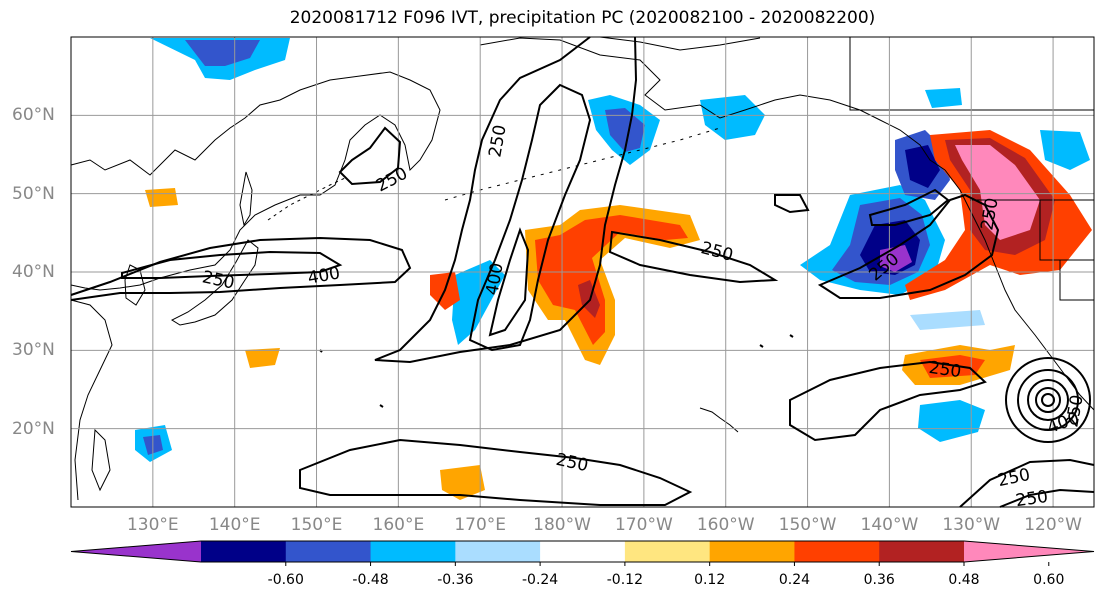 The image size is (1105, 601). What do you see at coordinates (398, 525) in the screenshot?
I see `longitude-tick-label: 160°E` at bounding box center [398, 525].